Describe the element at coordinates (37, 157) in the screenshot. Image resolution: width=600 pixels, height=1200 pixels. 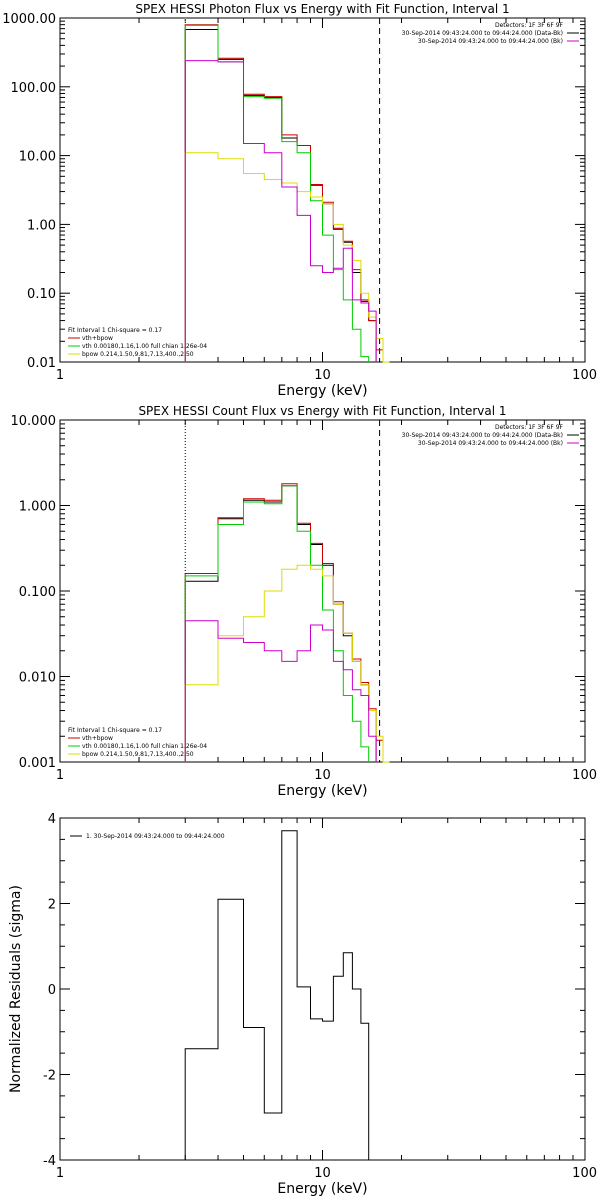
I see `y-tick-label: 10.00` at that location.